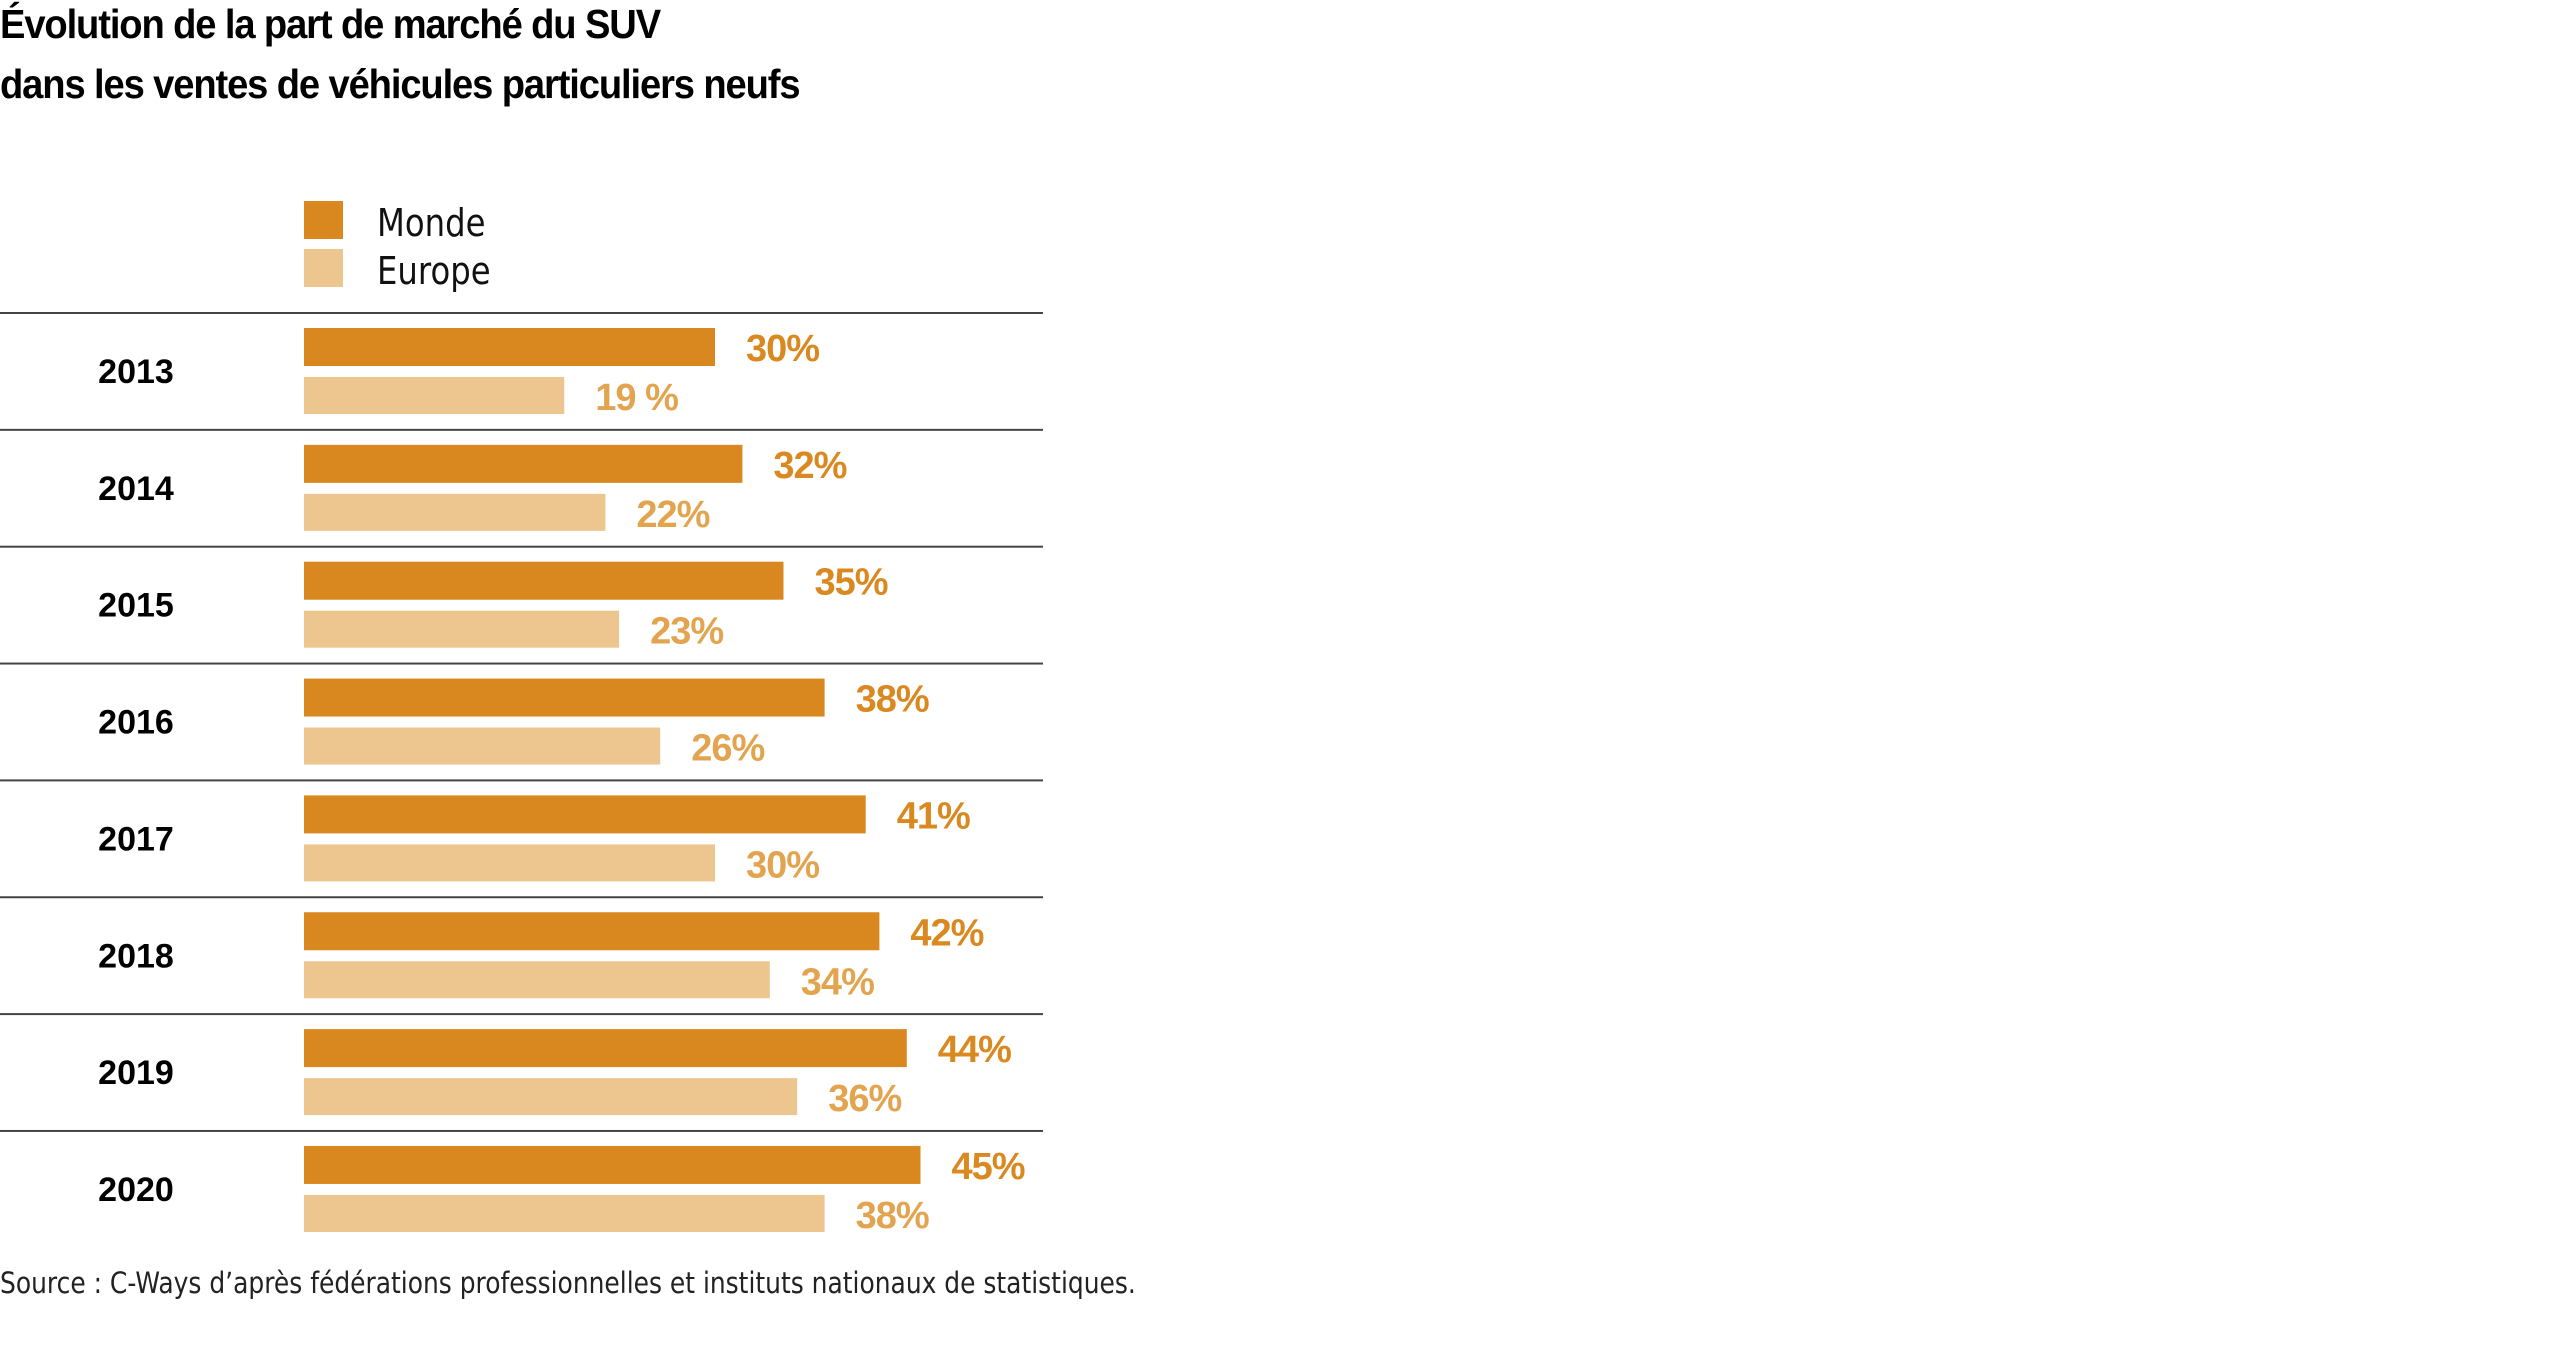 The width and height of the screenshot is (2560, 1358). What do you see at coordinates (782, 349) in the screenshot?
I see `value-label-monde: 30%` at bounding box center [782, 349].